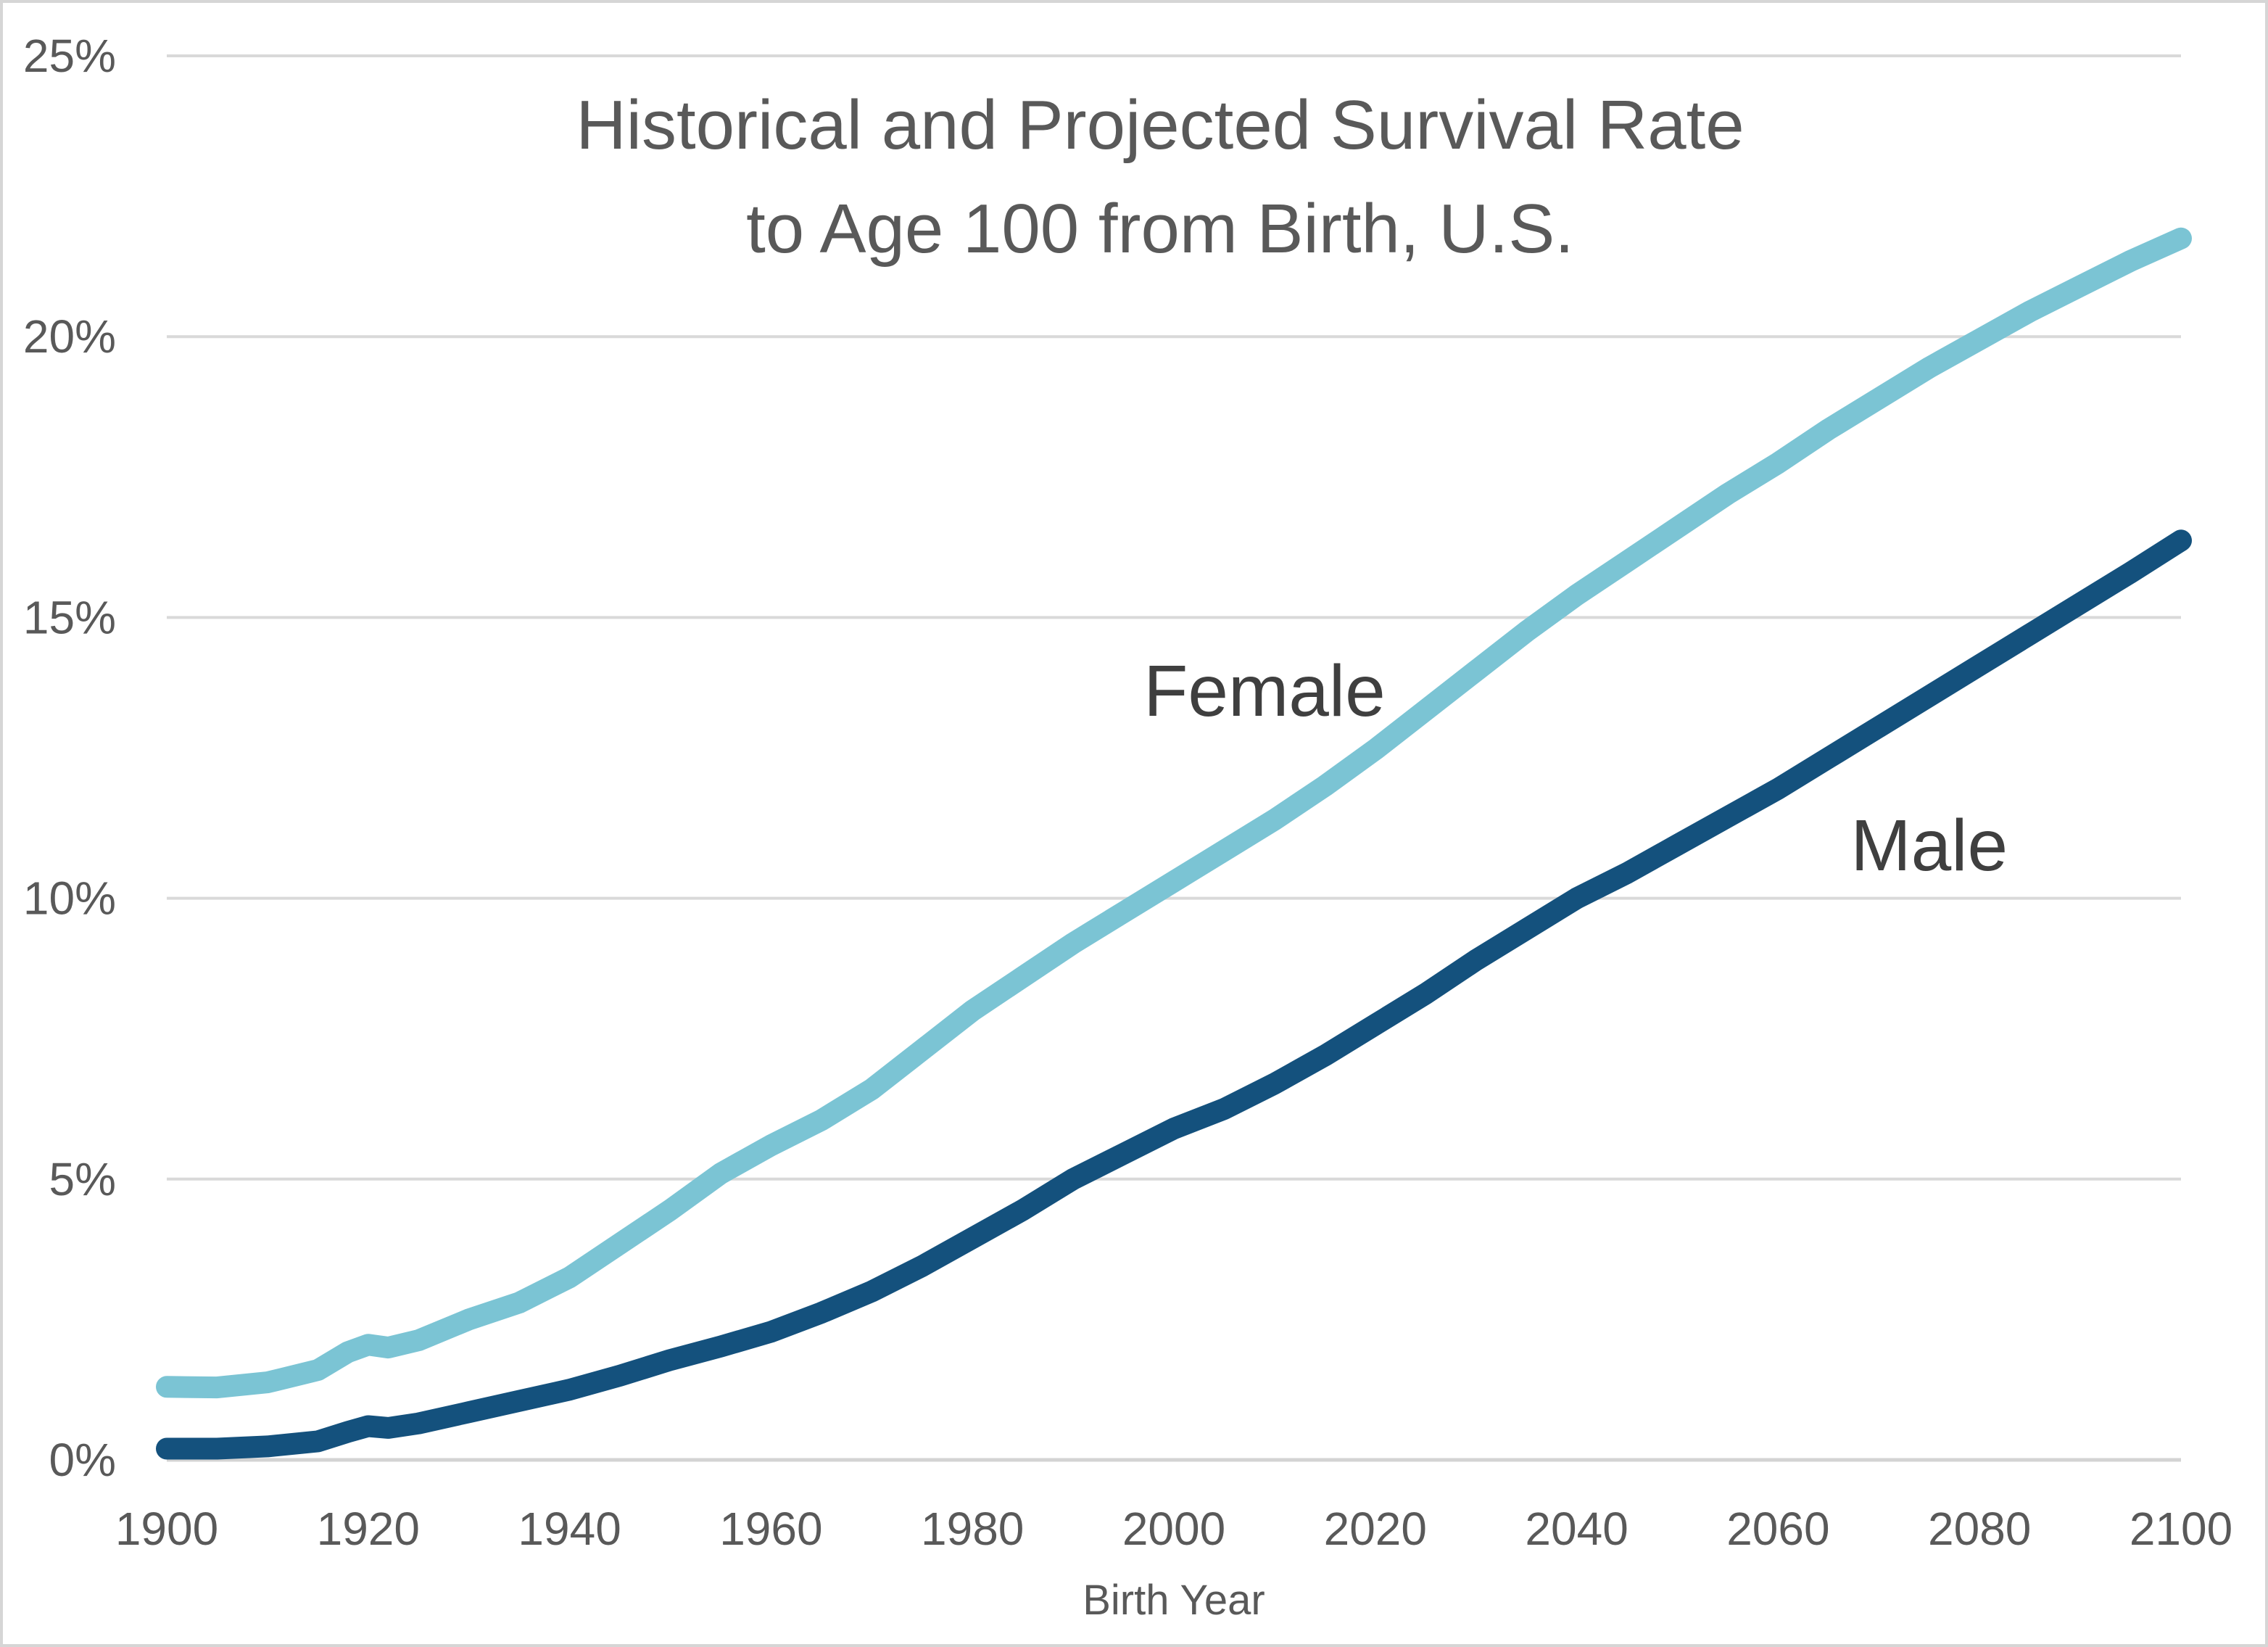 This screenshot has width=2268, height=1647. What do you see at coordinates (69, 56) in the screenshot?
I see `y-tick-label: 25%` at bounding box center [69, 56].